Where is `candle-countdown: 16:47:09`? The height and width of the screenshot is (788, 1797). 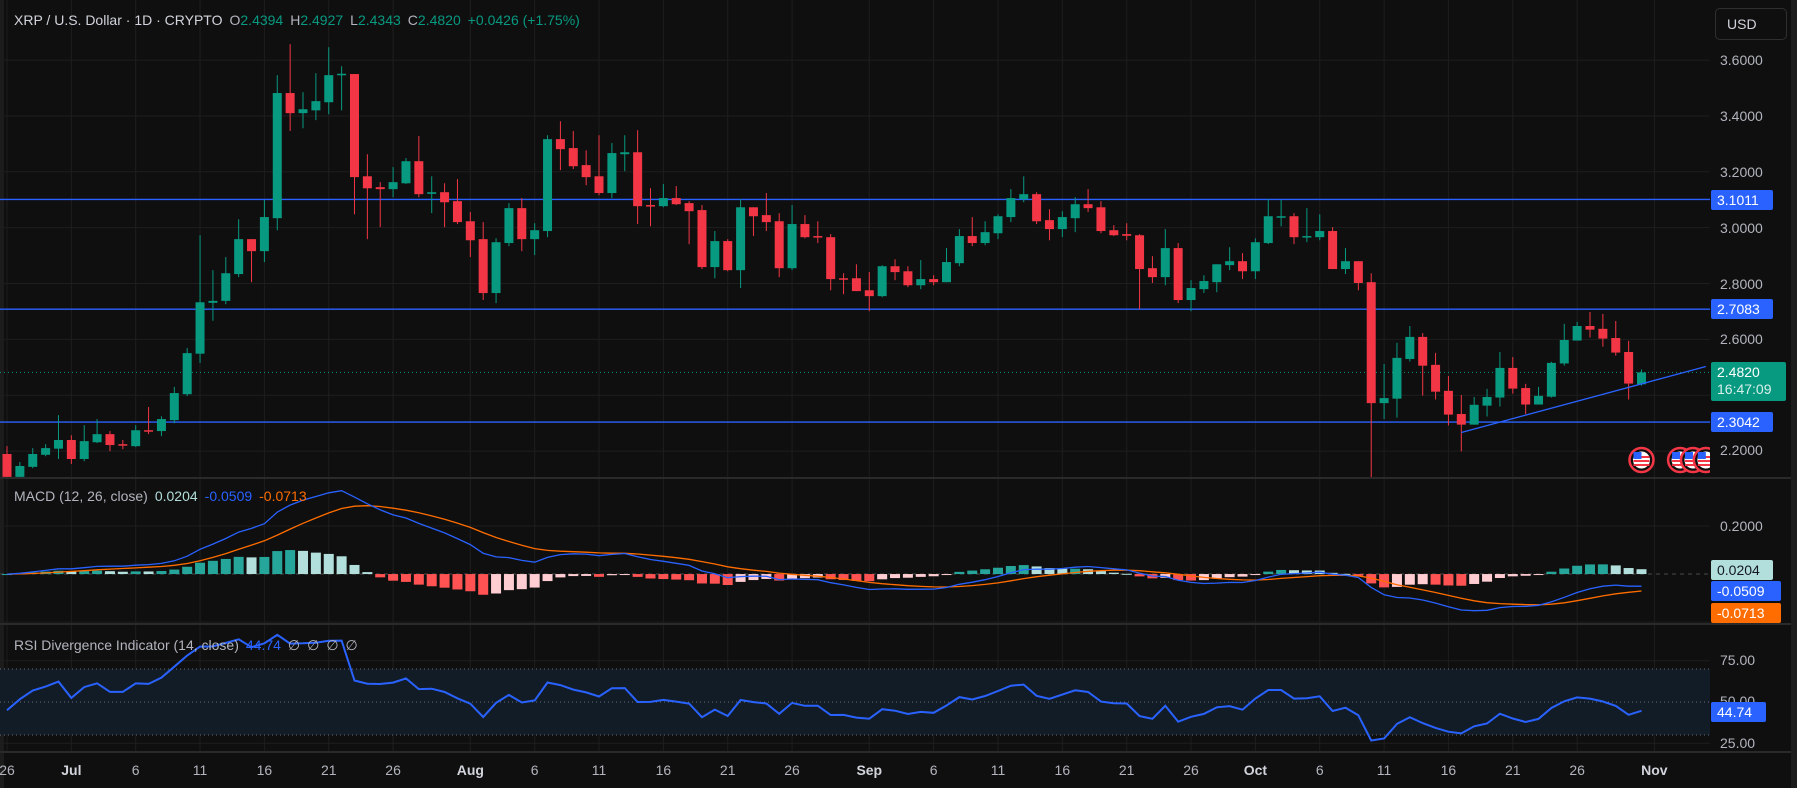
candle-countdown: 16:47:09 is located at coordinates (1744, 389).